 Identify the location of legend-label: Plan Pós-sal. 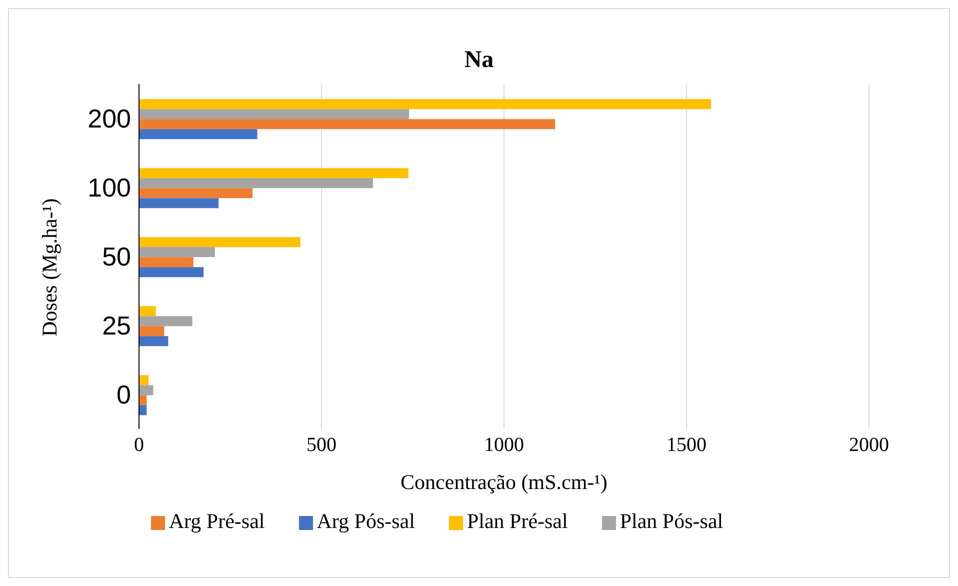
(672, 521).